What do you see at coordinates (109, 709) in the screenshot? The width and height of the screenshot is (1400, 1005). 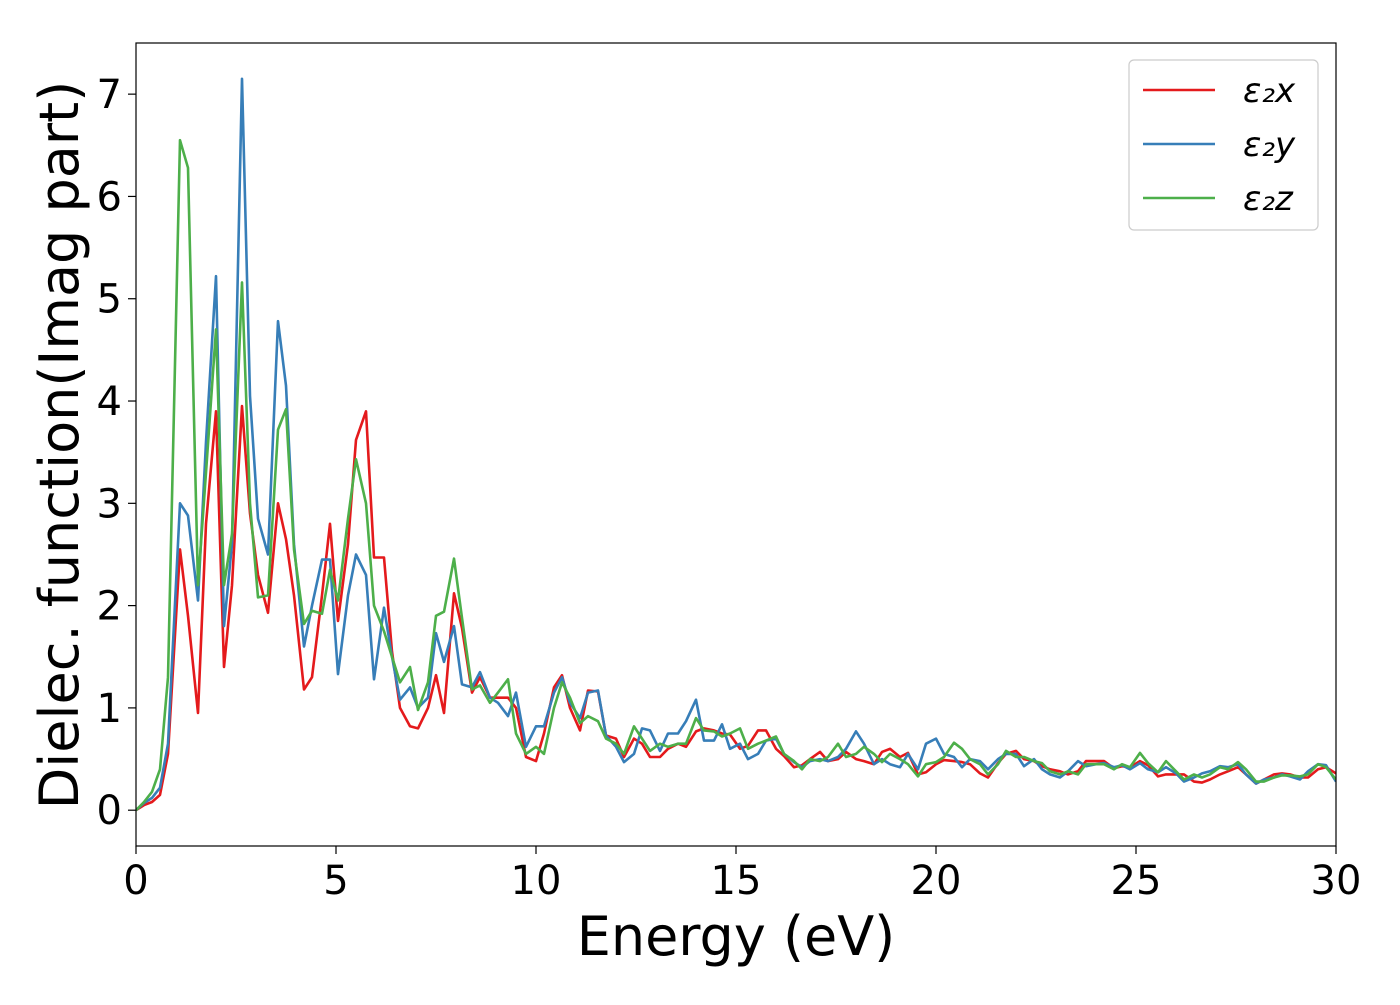 I see `y-tick-label: 1` at bounding box center [109, 709].